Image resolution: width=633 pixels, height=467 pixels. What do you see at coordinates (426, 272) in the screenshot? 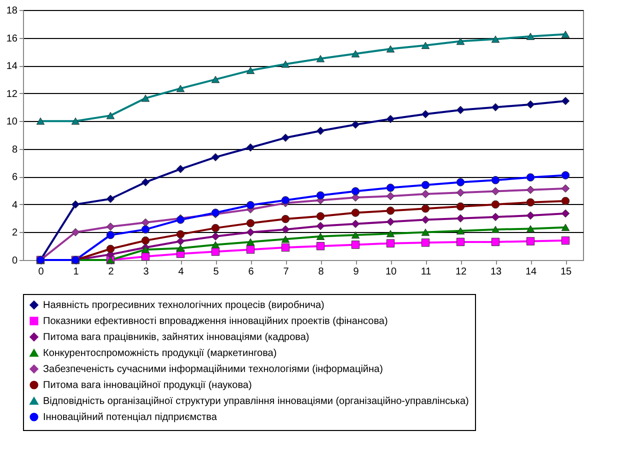
I see `x-tick-label: 11` at bounding box center [426, 272].